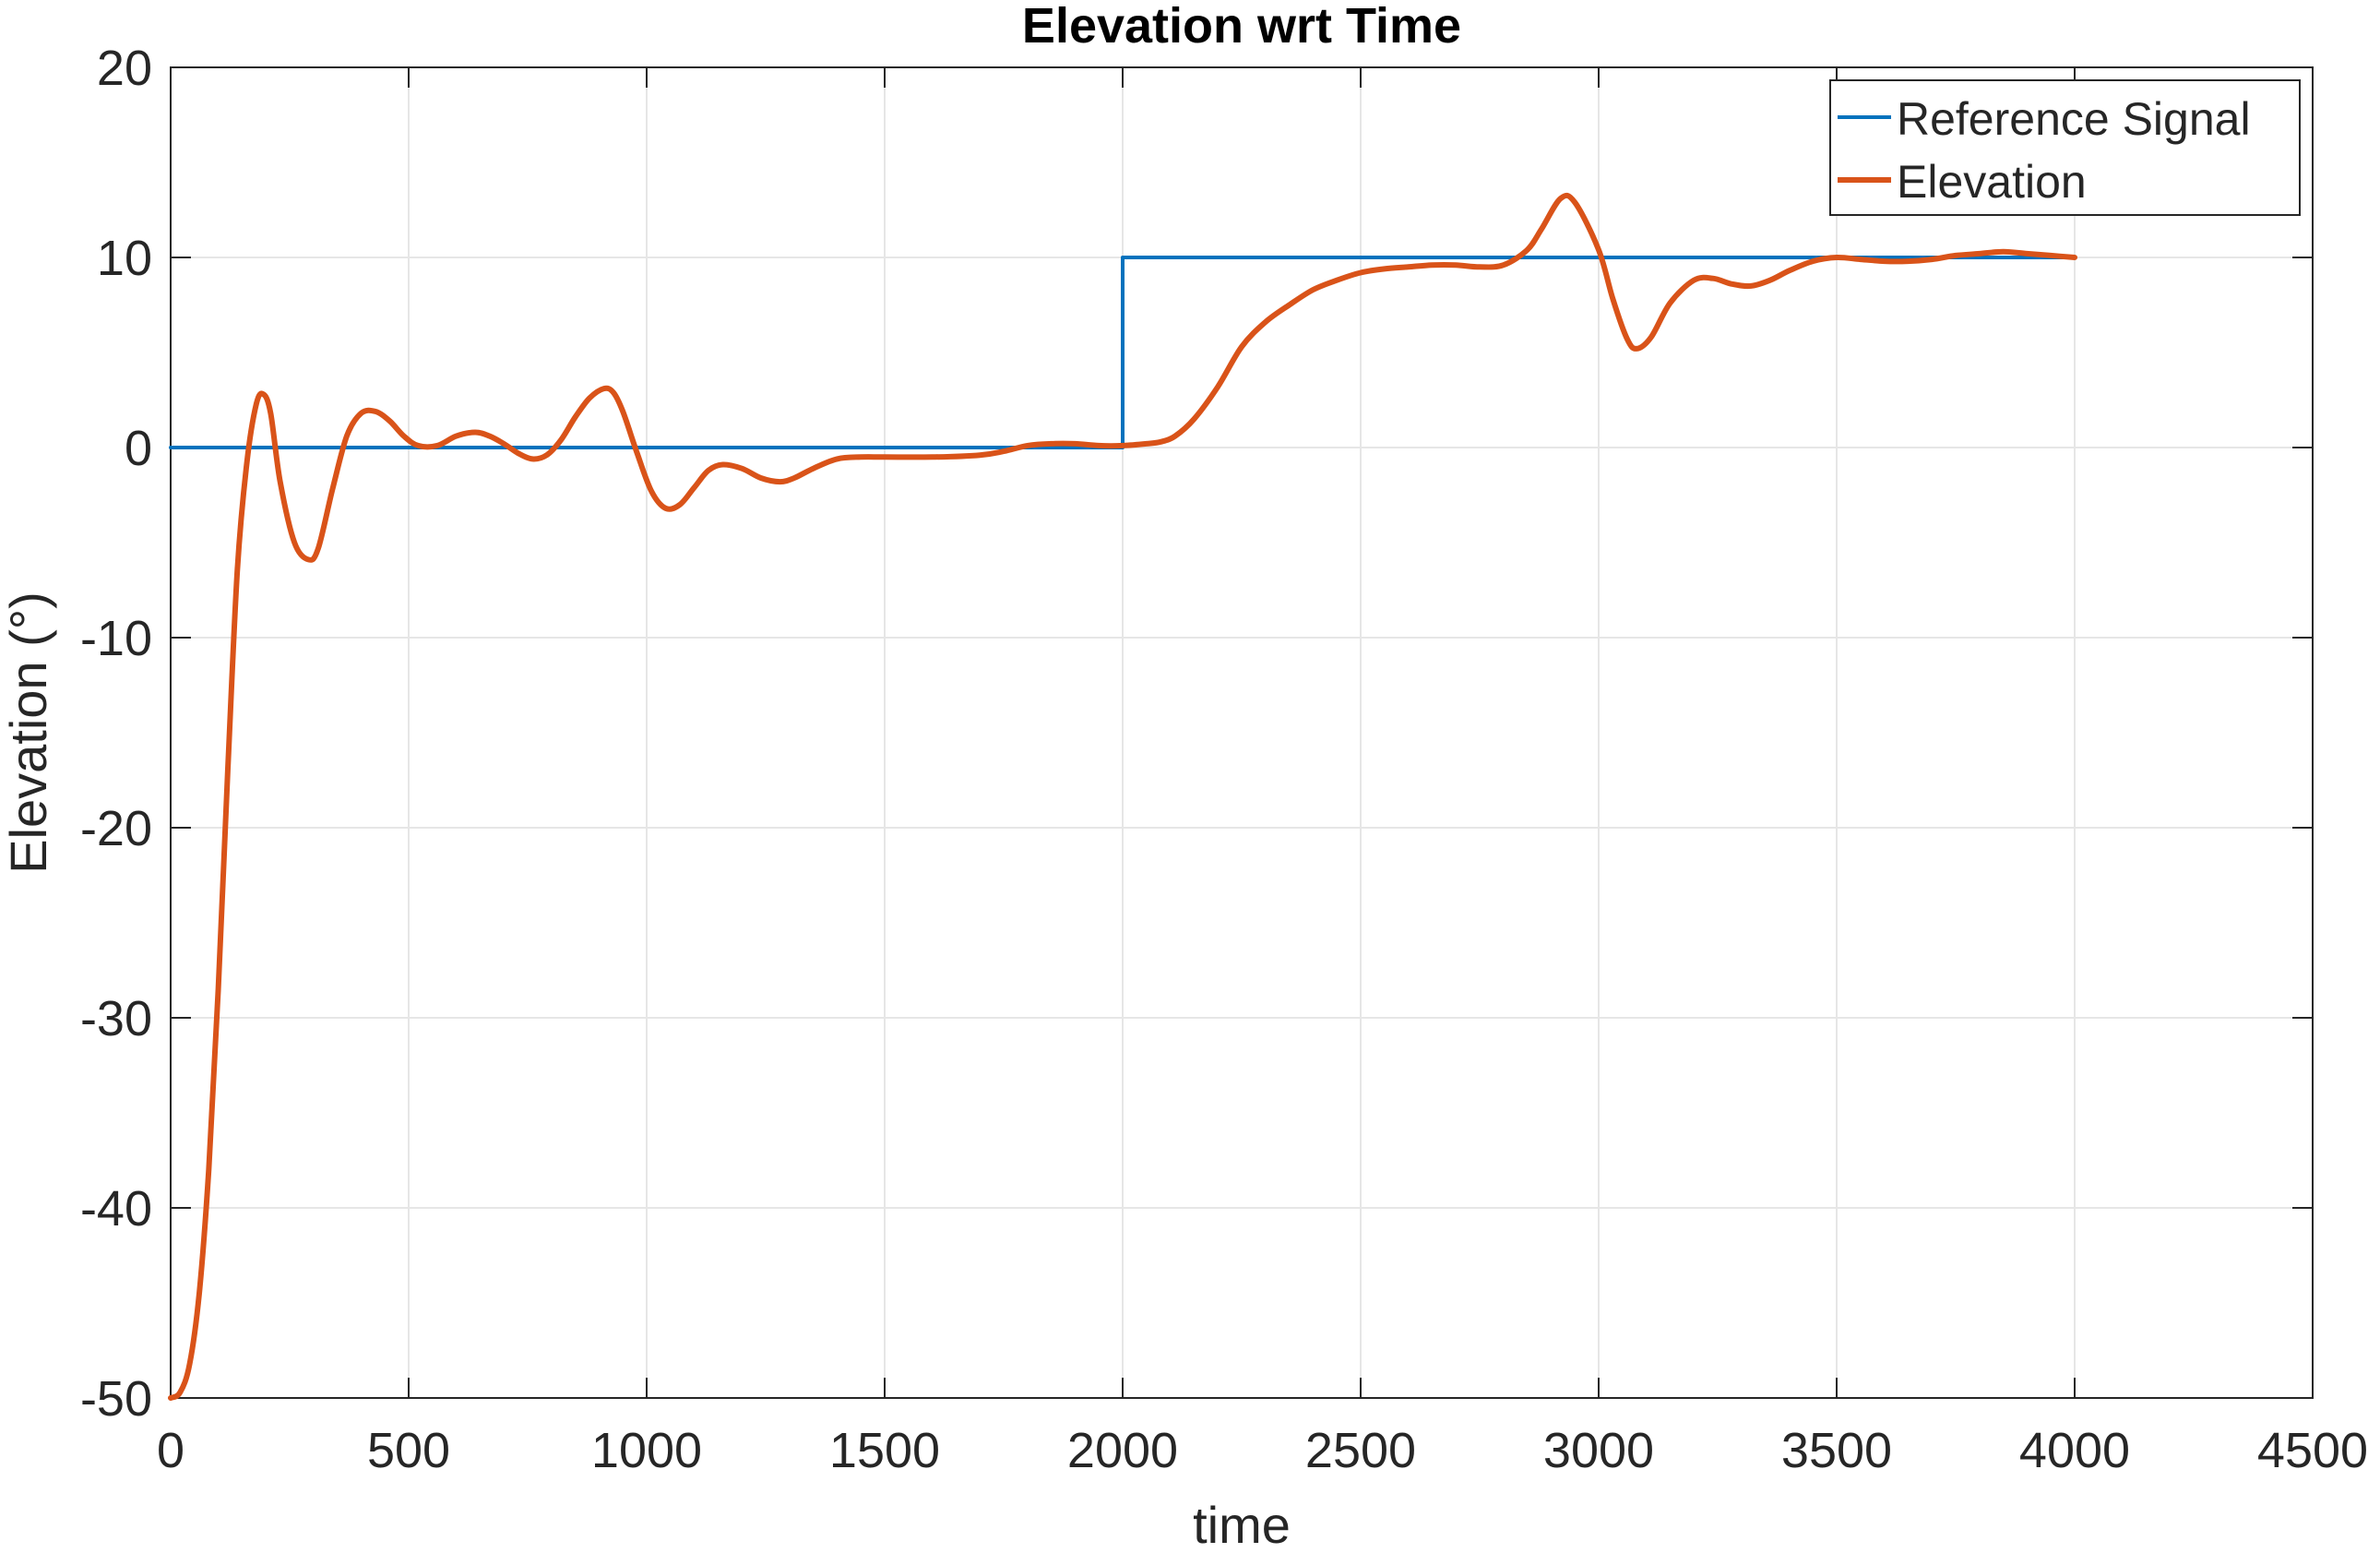 This screenshot has width=2380, height=1553. I want to click on chart-title: Elevation wrt Time, so click(1241, 27).